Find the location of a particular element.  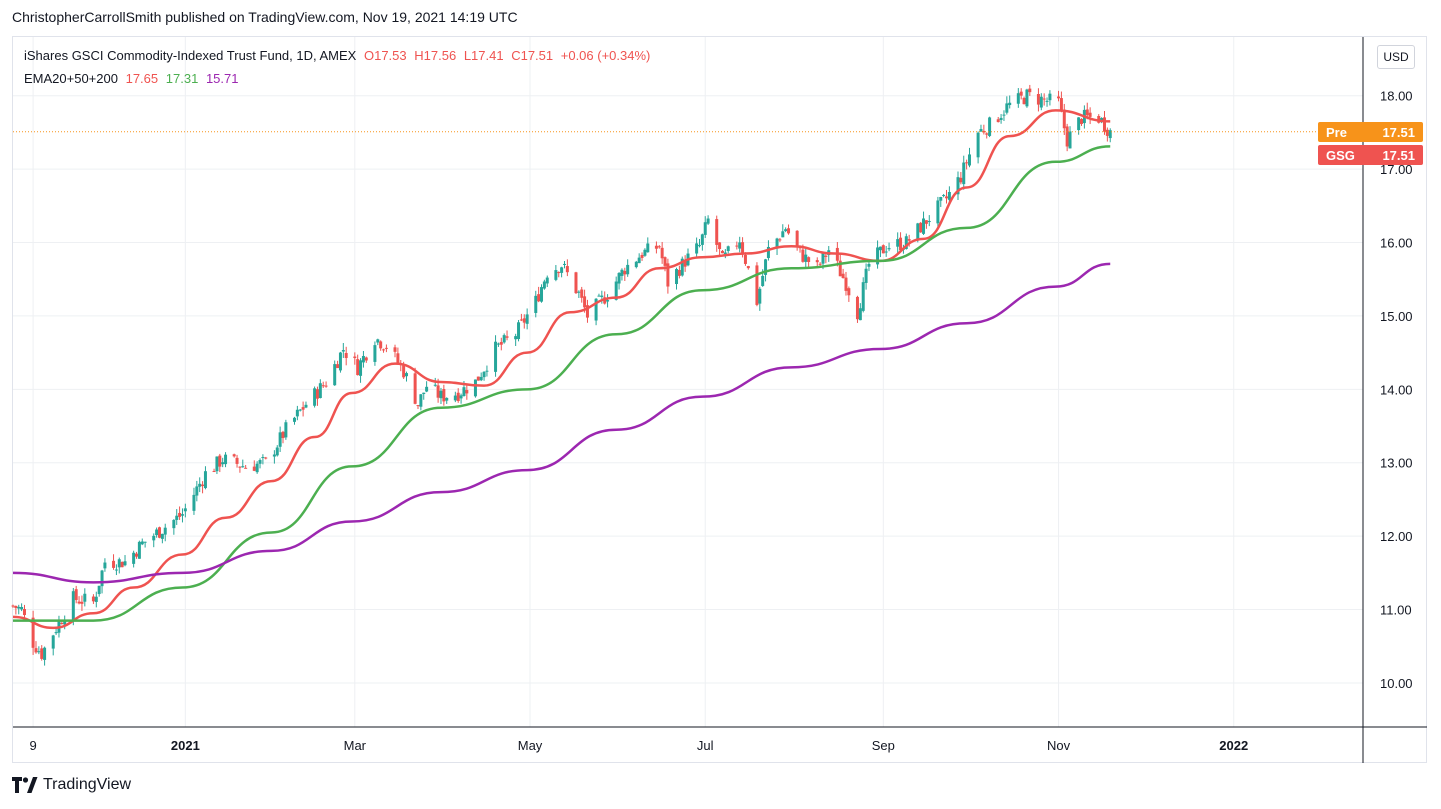

y-tick-label: 10.00 is located at coordinates (1396, 683).